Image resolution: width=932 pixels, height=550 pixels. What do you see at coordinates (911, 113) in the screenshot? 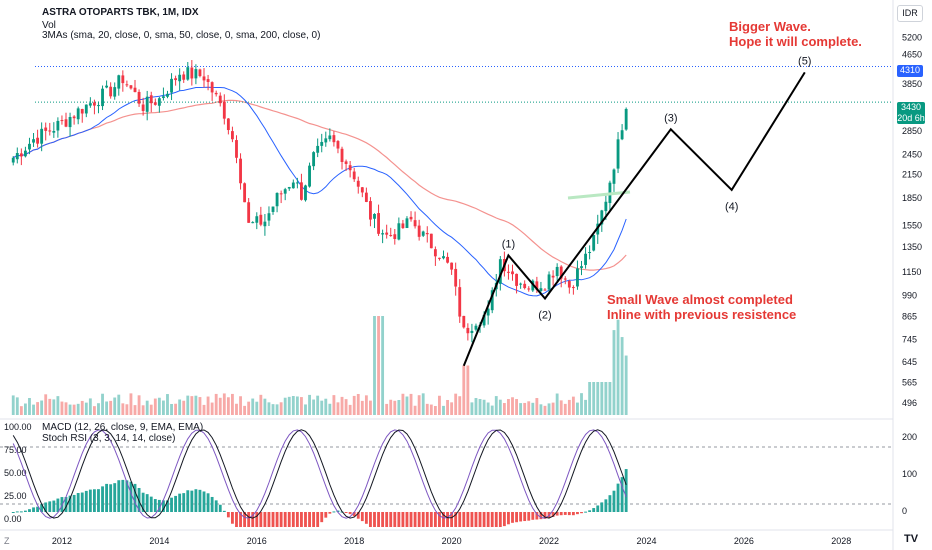
I see `last-price-label: 3430 20d 6h` at bounding box center [911, 113].